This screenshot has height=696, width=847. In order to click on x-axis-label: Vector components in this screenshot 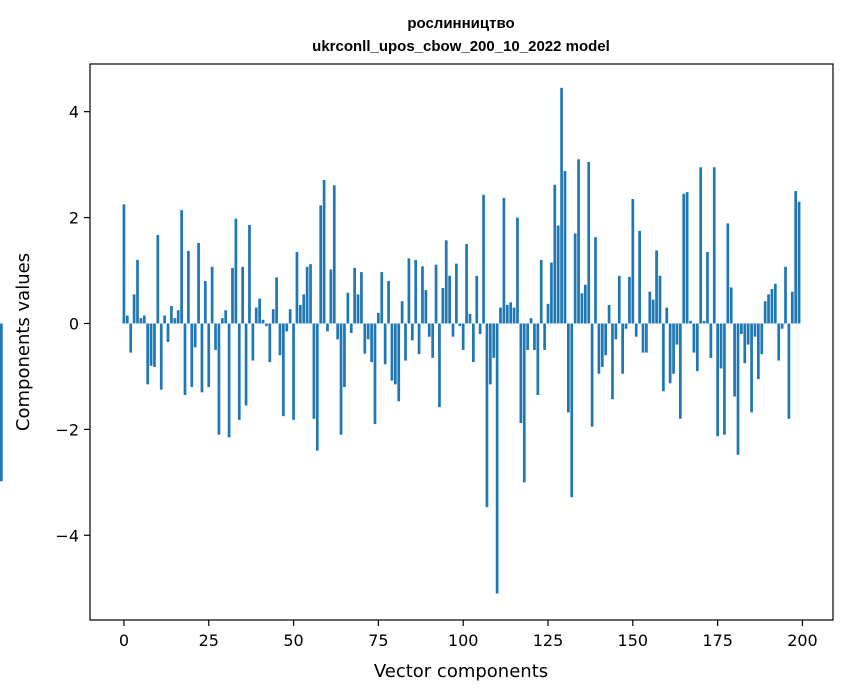, I will do `click(461, 671)`.